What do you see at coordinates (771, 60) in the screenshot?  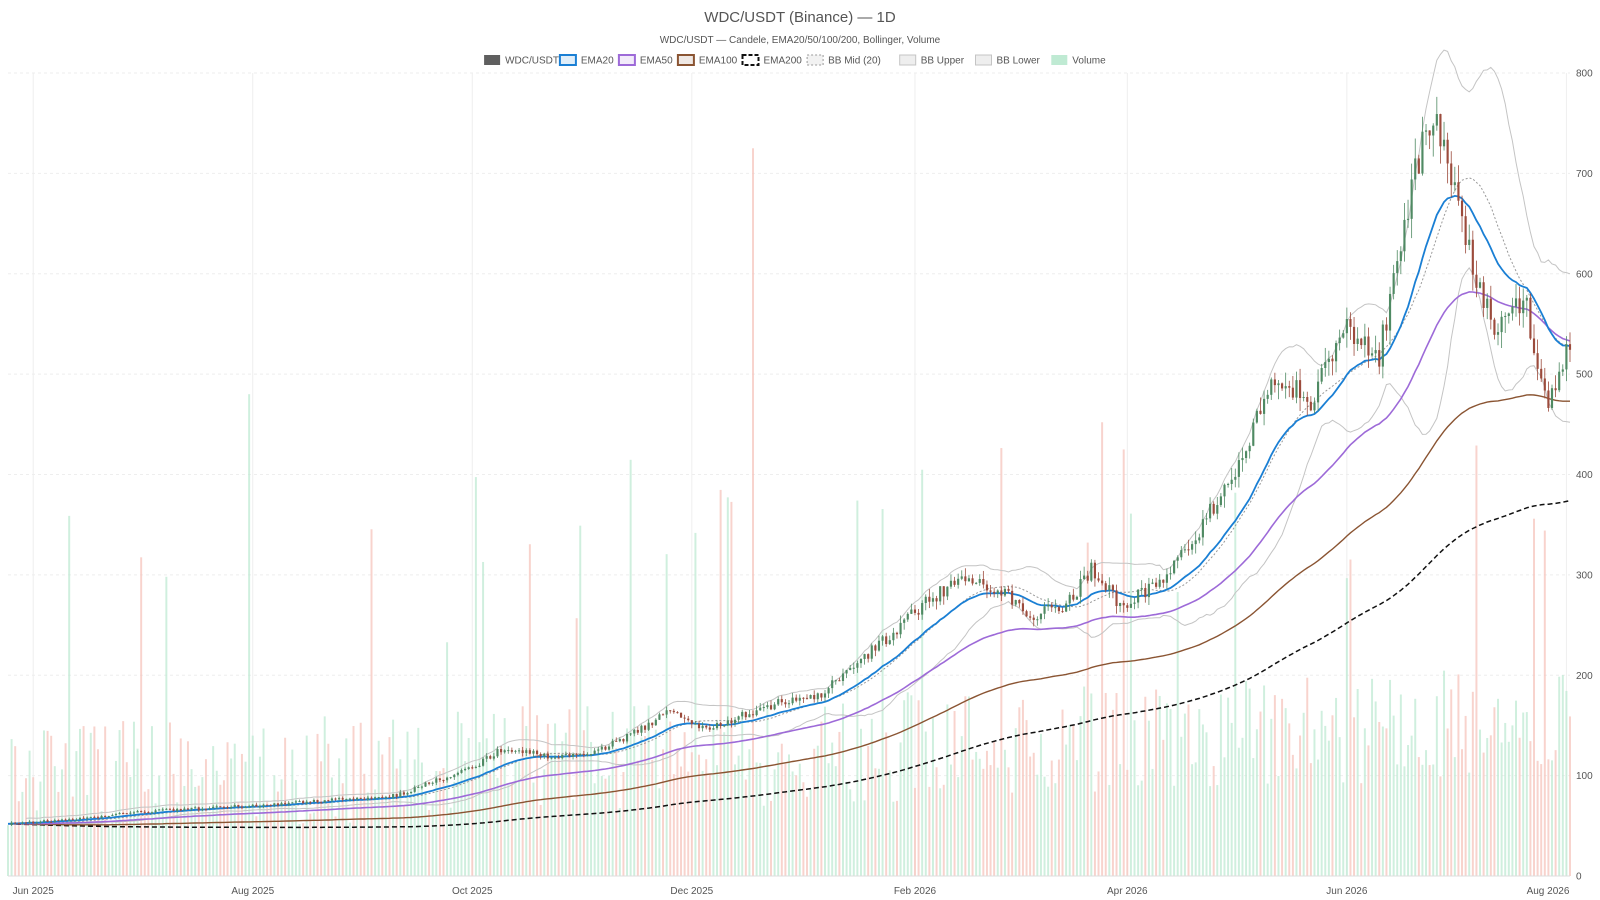 I see `legend-item: EMA200` at bounding box center [771, 60].